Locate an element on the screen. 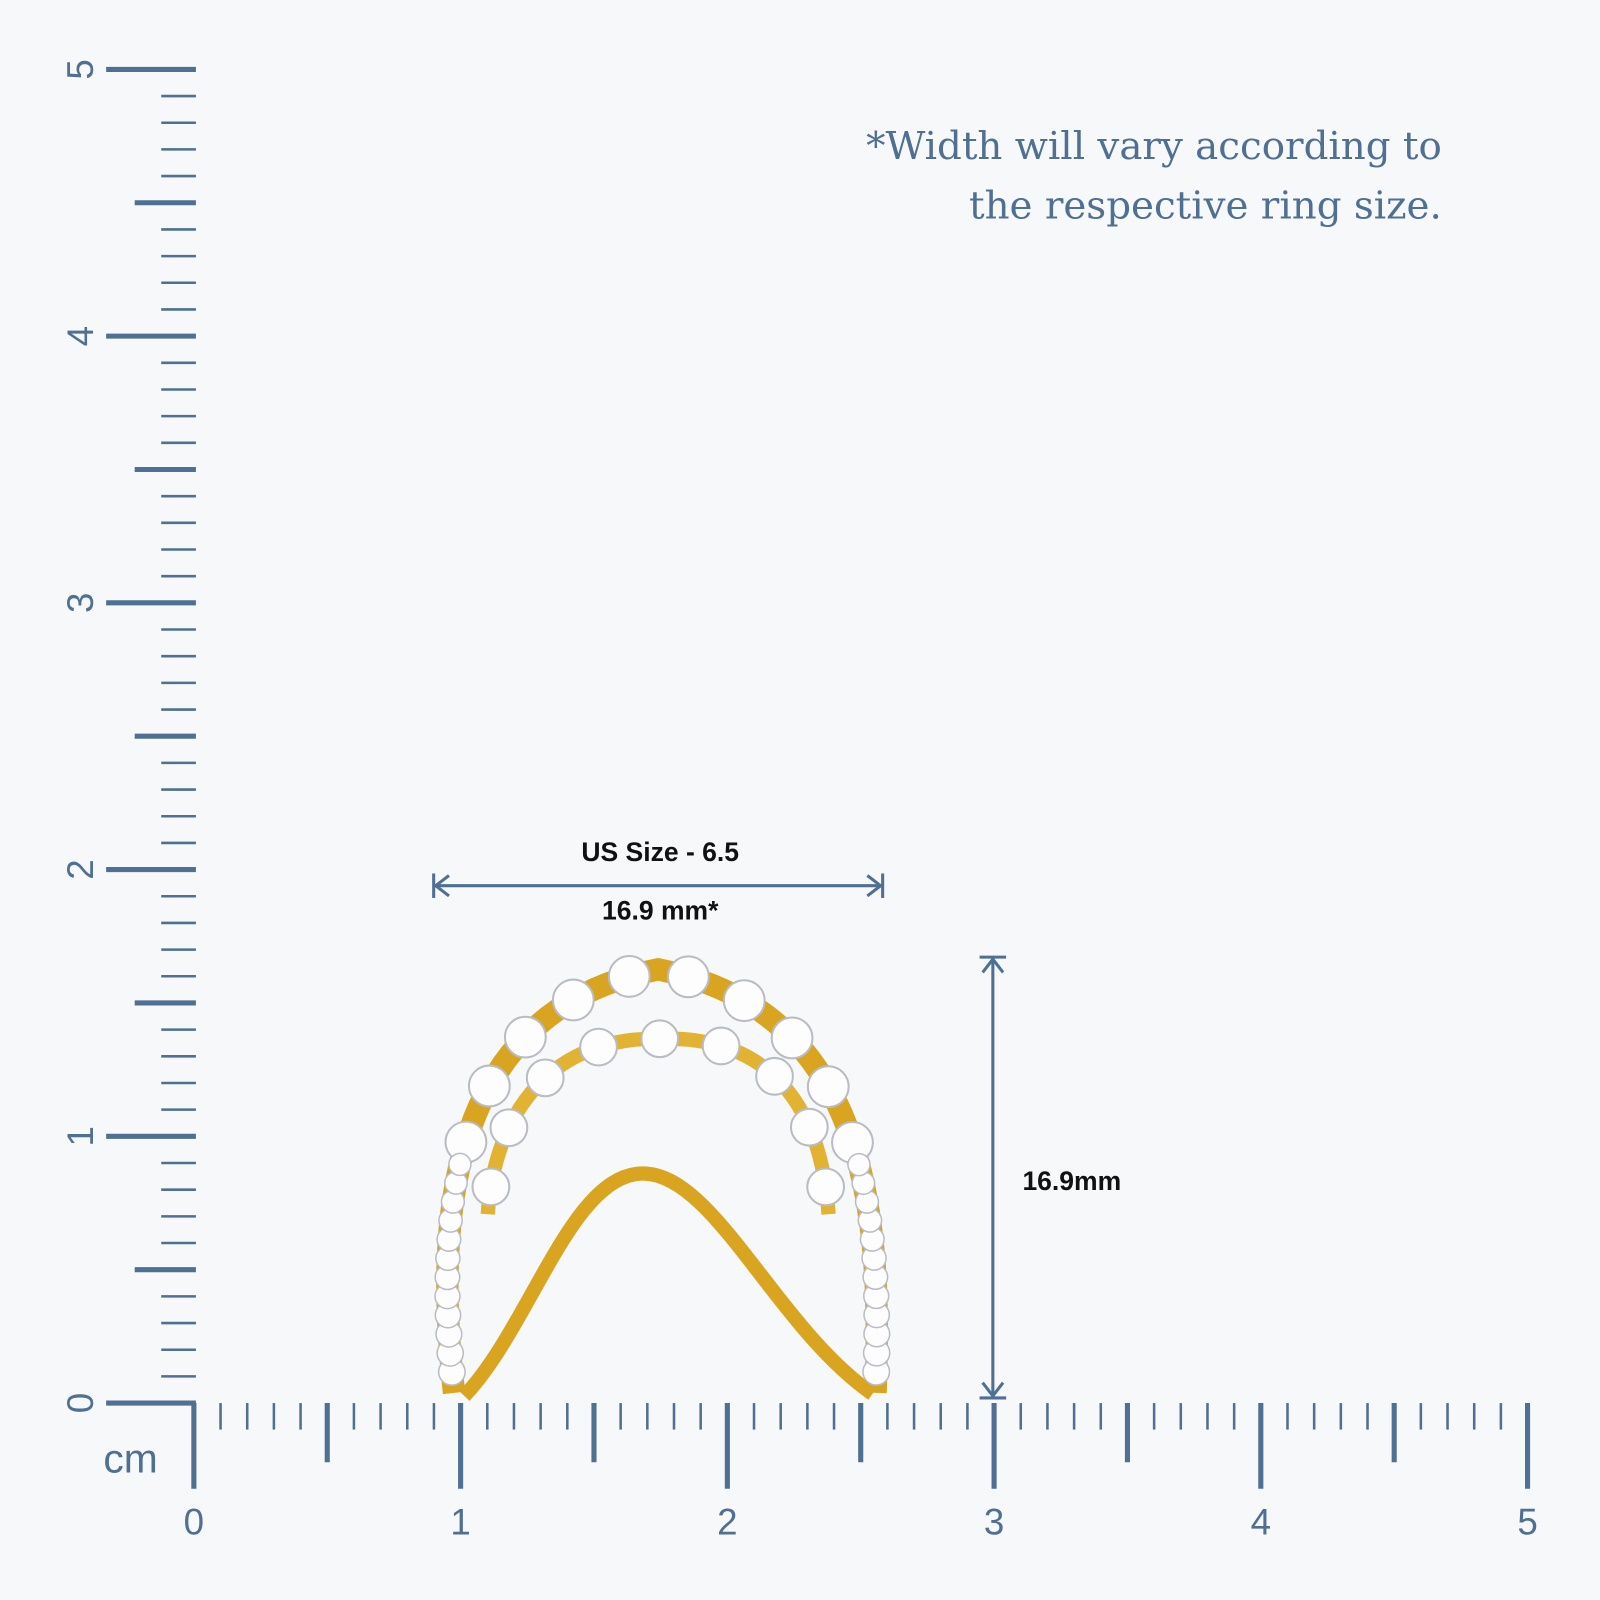 The image size is (1600, 1600). unit-label: cm is located at coordinates (130, 1458).